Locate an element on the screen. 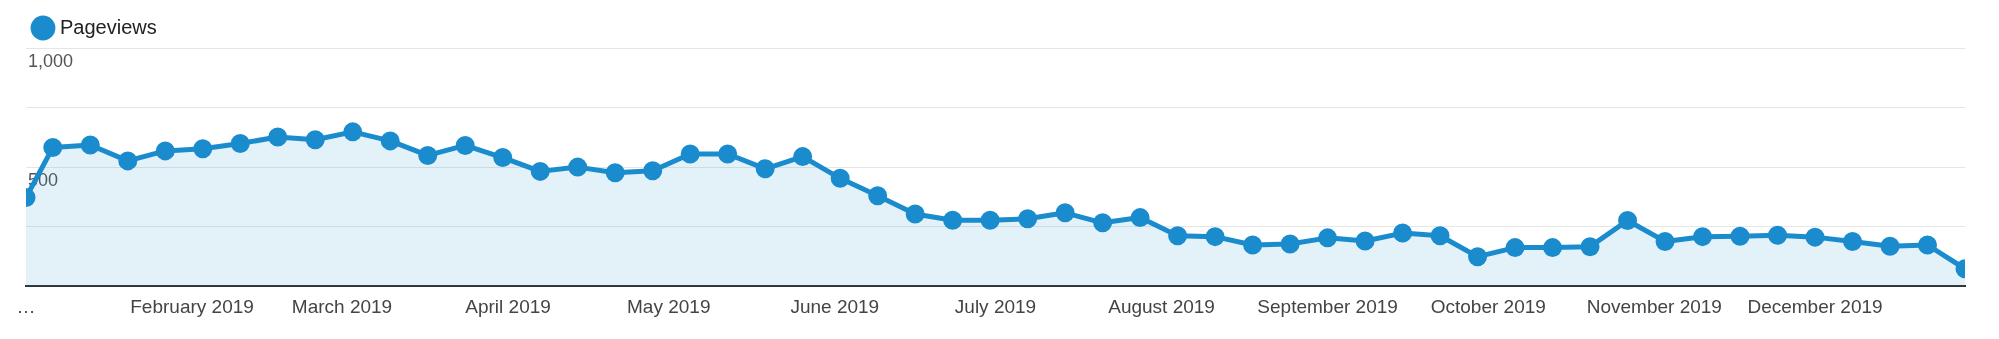  legend-label: Pageviews is located at coordinates (108, 26).